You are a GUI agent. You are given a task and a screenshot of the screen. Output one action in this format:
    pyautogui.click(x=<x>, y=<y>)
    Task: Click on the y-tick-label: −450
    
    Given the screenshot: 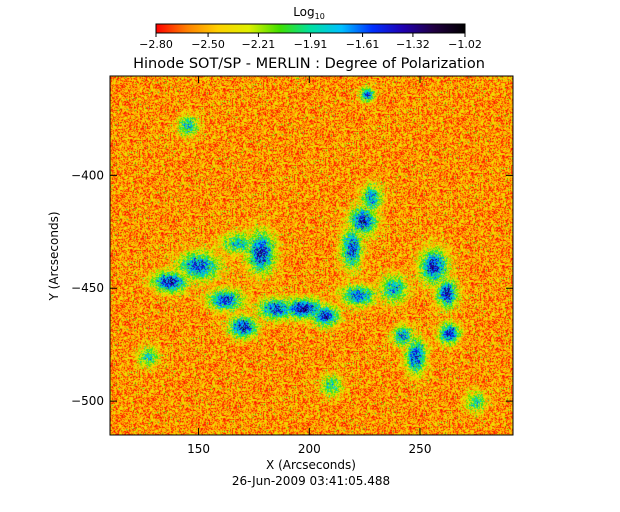 What is the action you would take?
    pyautogui.click(x=87, y=288)
    